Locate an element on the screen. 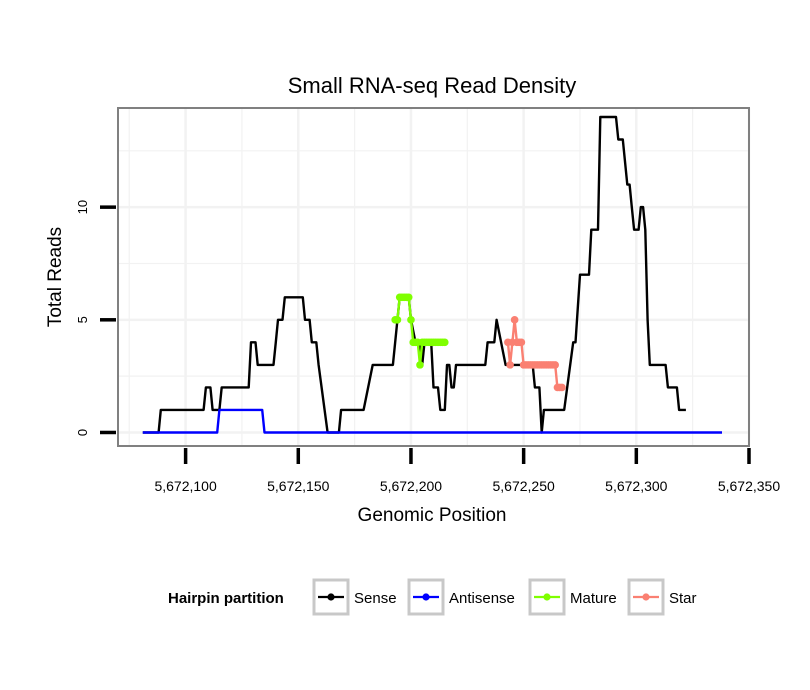  y-axis: 0 5 10 is located at coordinates (95, 318).